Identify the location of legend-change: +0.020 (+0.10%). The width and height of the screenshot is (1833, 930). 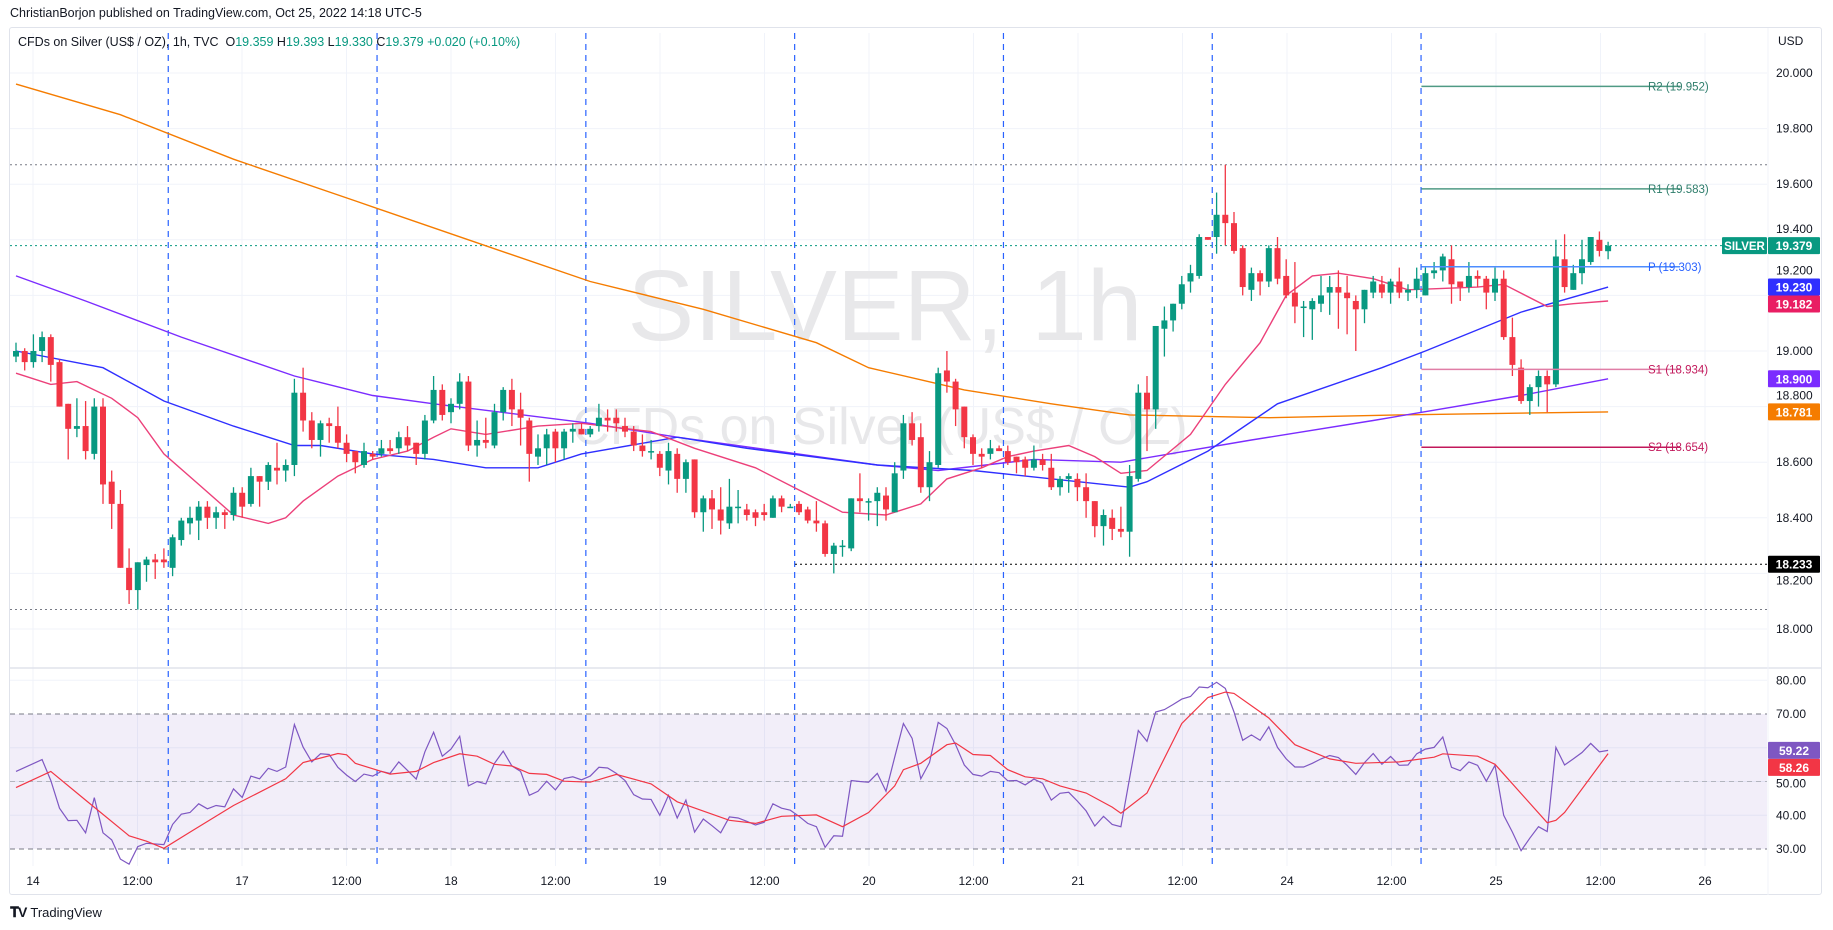
(474, 42).